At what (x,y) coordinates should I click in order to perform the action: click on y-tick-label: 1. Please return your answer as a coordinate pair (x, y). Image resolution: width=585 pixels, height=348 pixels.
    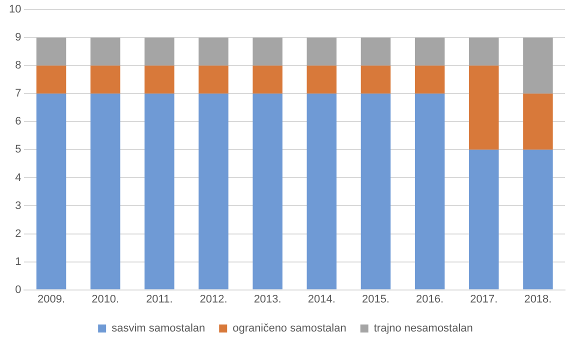
    Looking at the image, I should click on (18, 262).